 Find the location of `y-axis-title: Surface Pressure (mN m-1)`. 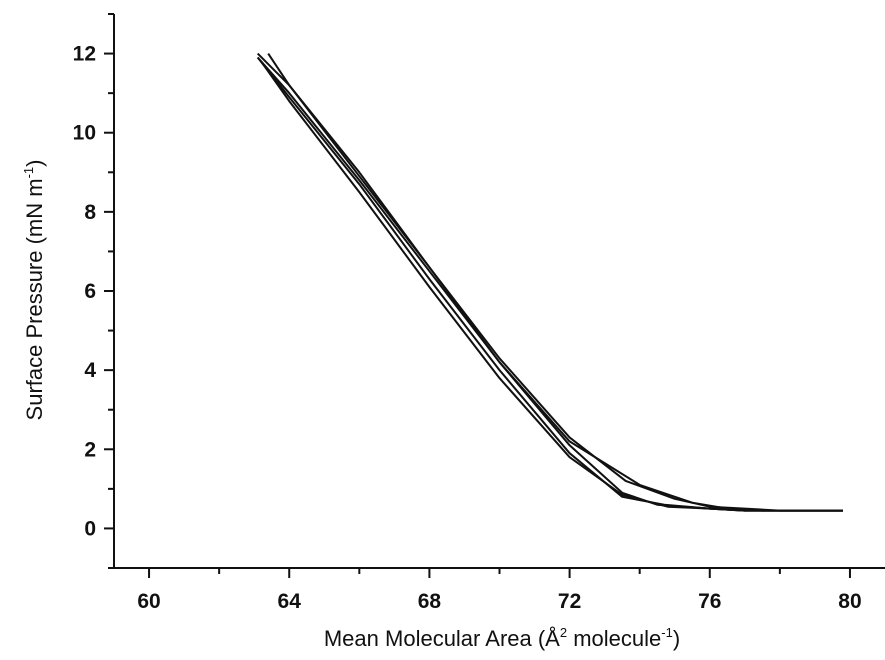

y-axis-title: Surface Pressure (mN m-1) is located at coordinates (34, 290).